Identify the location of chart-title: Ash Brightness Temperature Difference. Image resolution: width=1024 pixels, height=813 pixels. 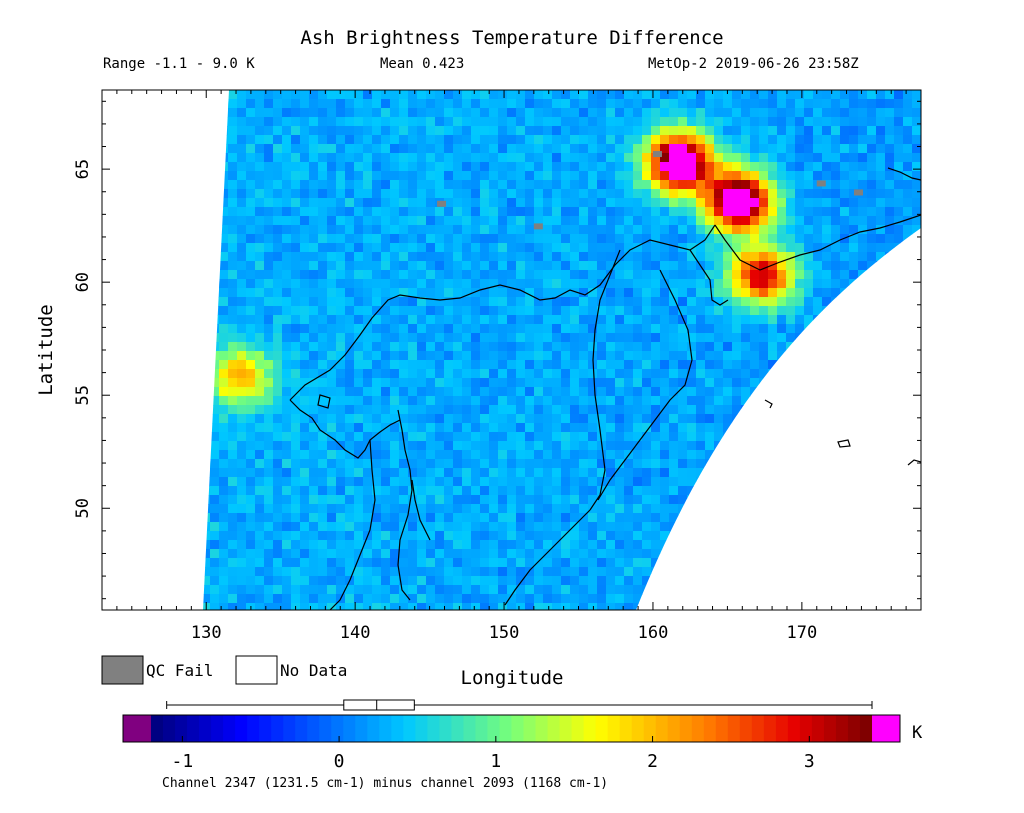
(512, 38).